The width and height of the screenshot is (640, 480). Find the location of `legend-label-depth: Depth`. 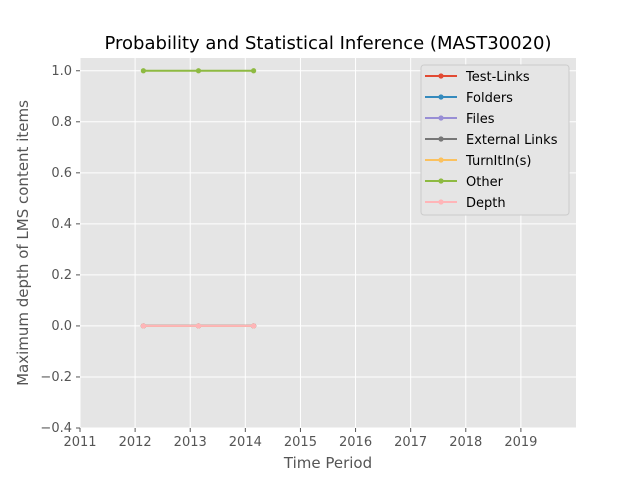

legend-label-depth: Depth is located at coordinates (486, 203).